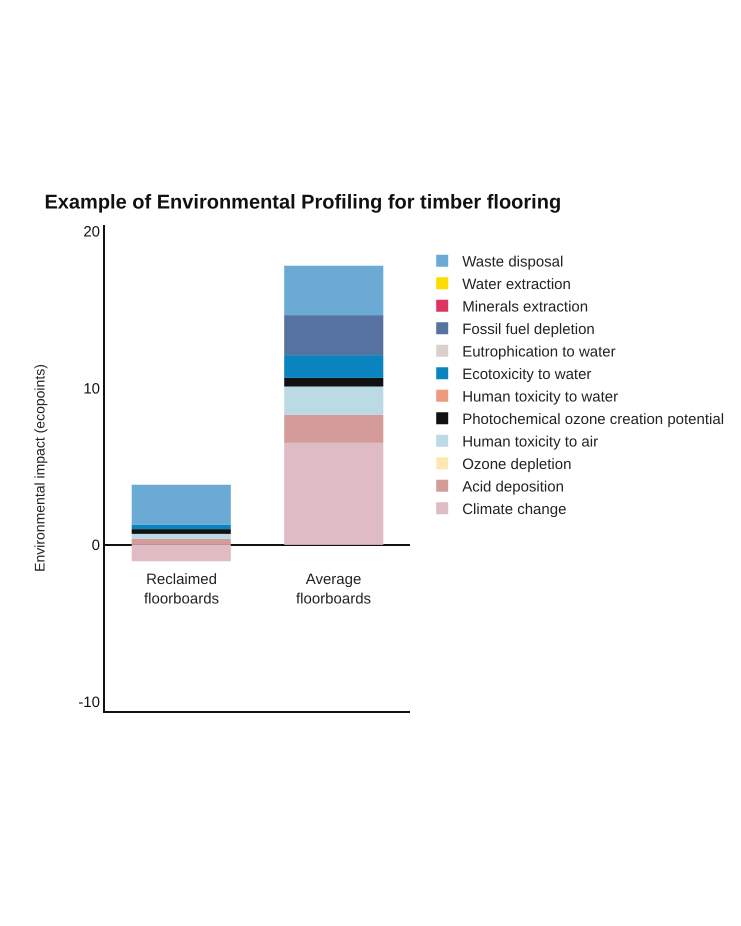 The width and height of the screenshot is (741, 926). I want to click on y-tick-label: 10, so click(91, 389).